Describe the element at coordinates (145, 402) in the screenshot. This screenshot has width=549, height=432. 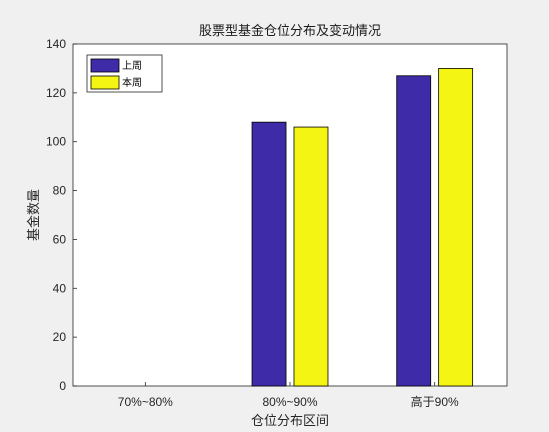
I see `x-tick-label: 70%~80%` at that location.